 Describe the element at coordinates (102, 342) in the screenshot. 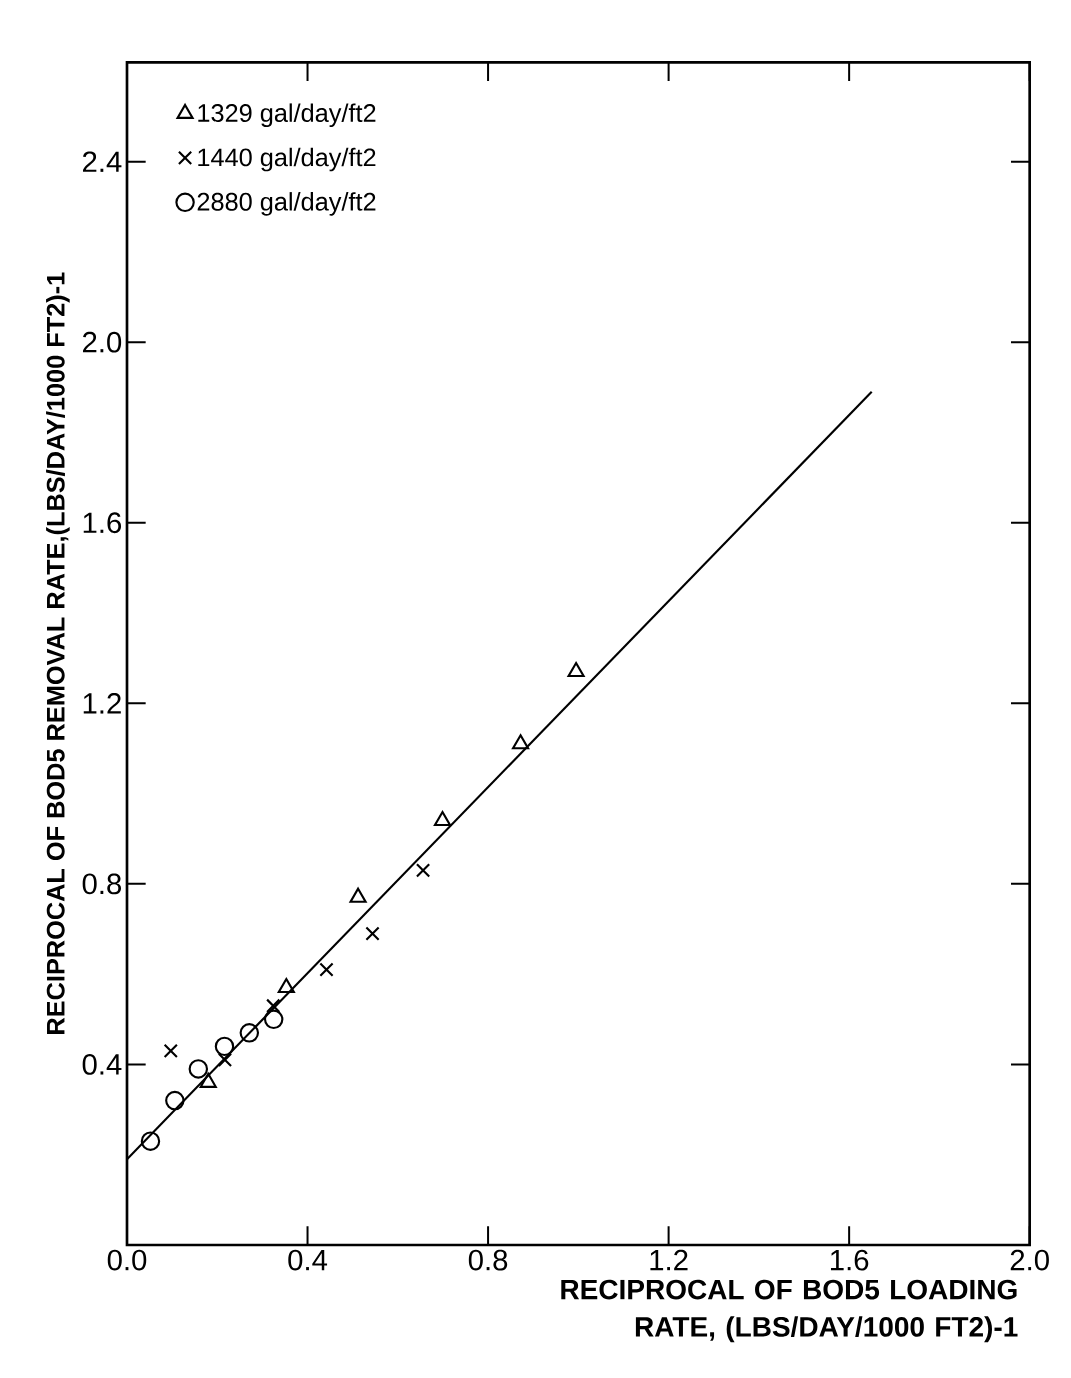

I see `y-tick-label: 2.0` at that location.